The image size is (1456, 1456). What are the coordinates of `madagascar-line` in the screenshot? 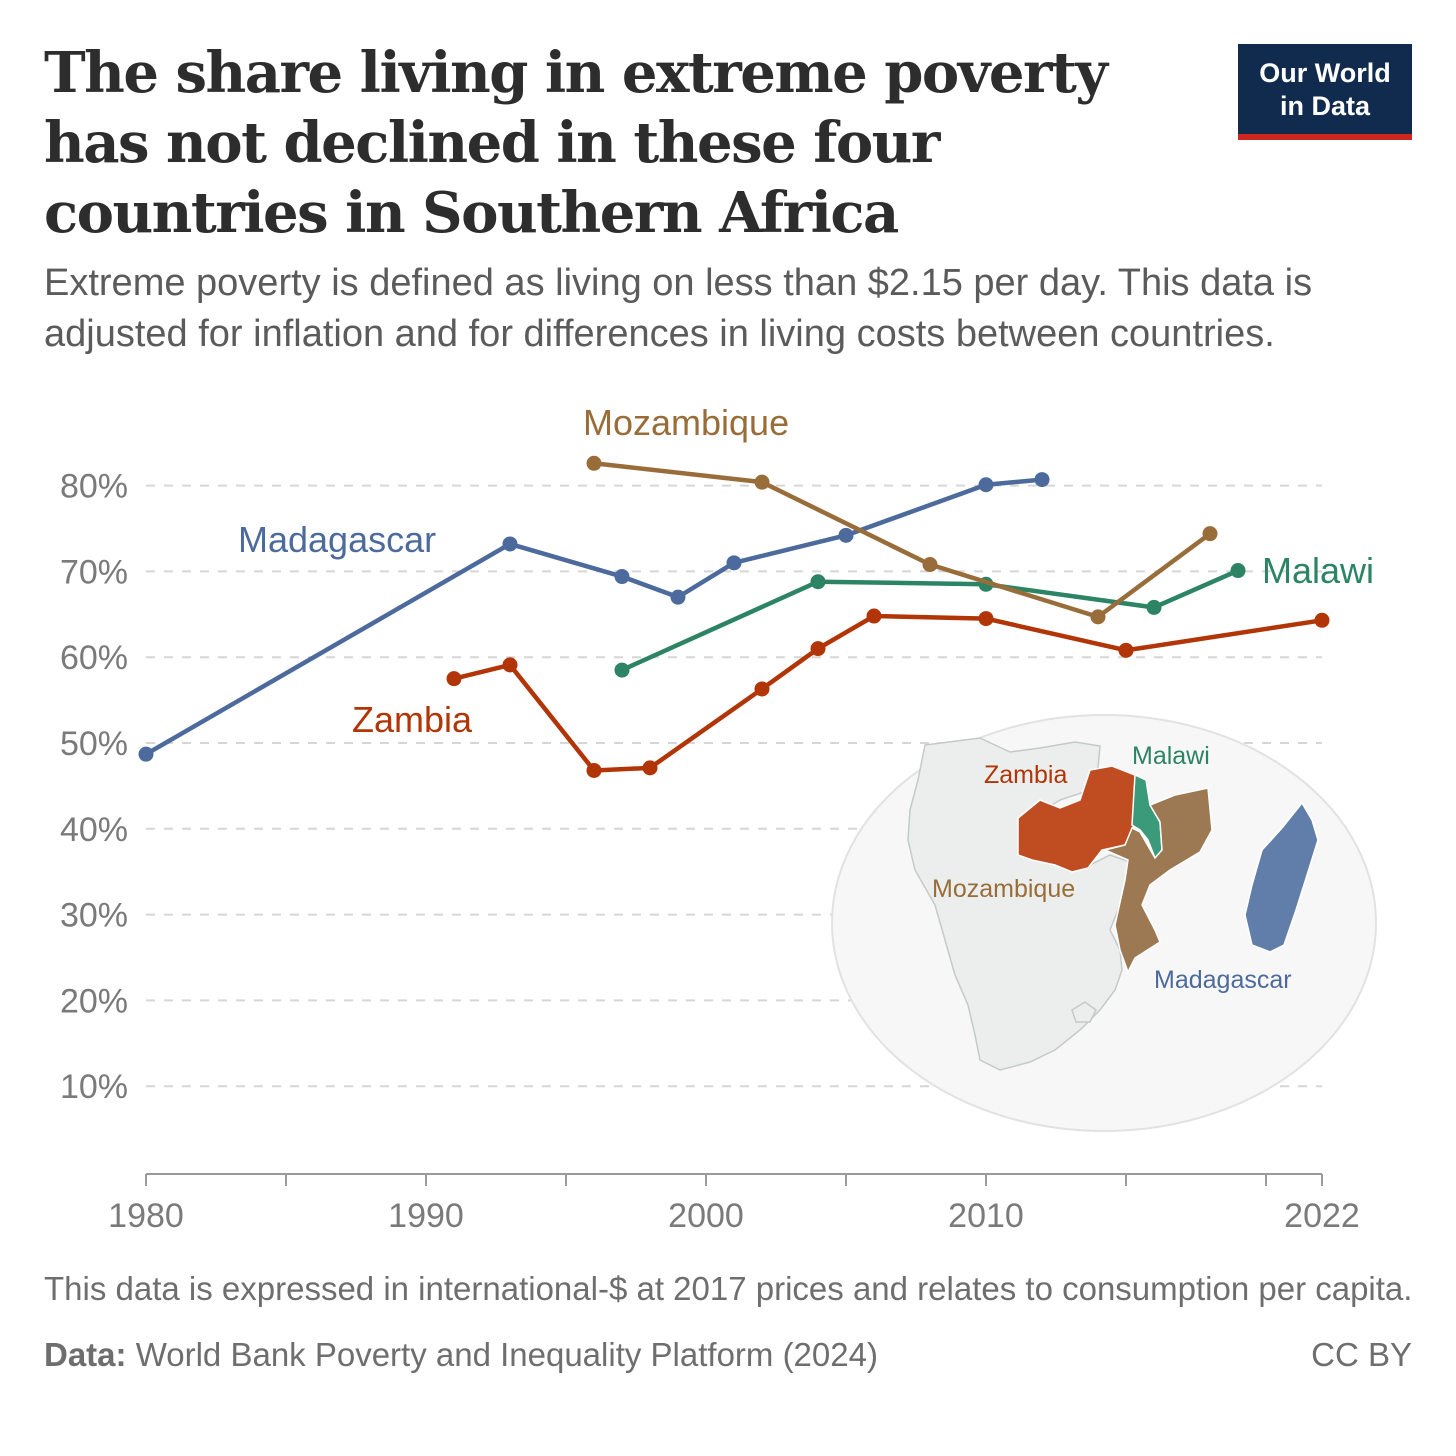 It's located at (594, 617).